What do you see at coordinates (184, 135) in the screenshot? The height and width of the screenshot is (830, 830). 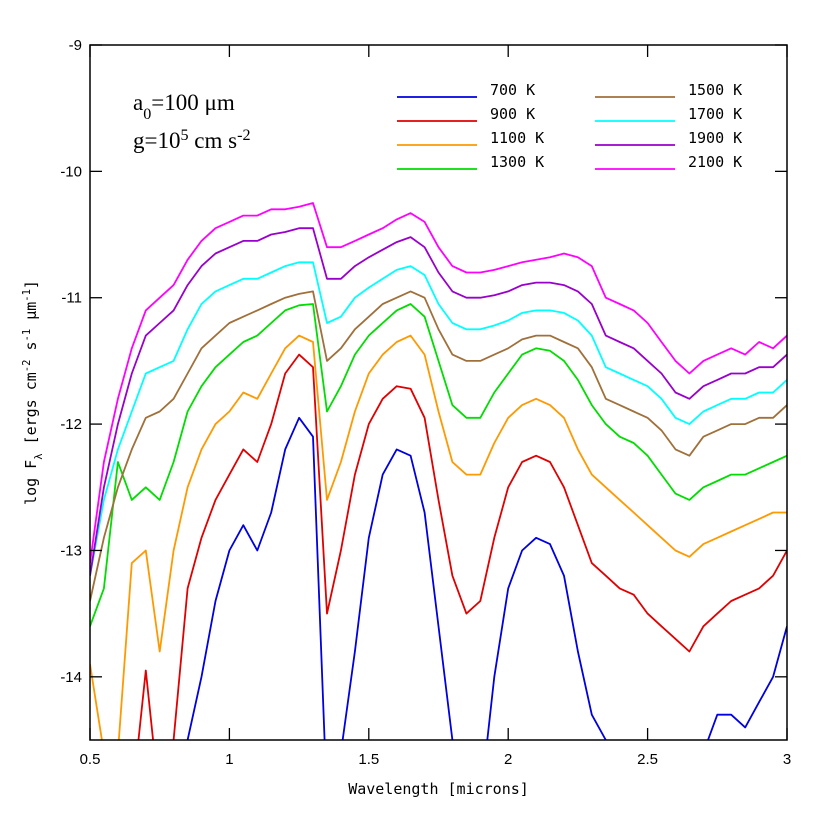 I see `text-part: 5` at bounding box center [184, 135].